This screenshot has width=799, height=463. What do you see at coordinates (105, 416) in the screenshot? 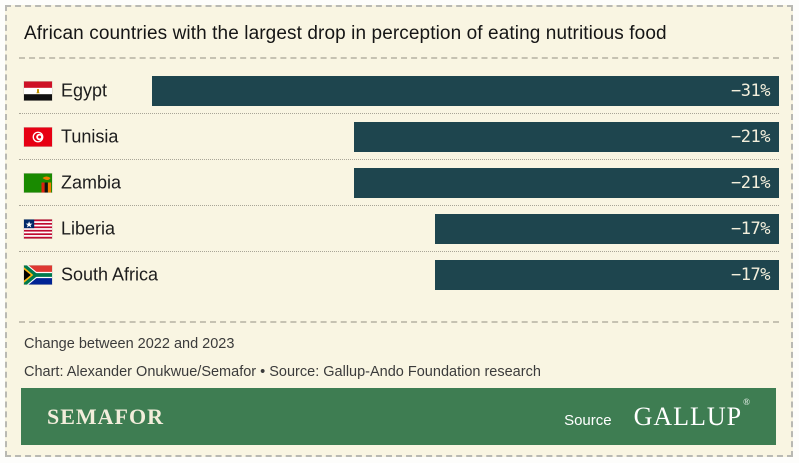
I see `semafor-logo: SEMAFOR` at bounding box center [105, 416].